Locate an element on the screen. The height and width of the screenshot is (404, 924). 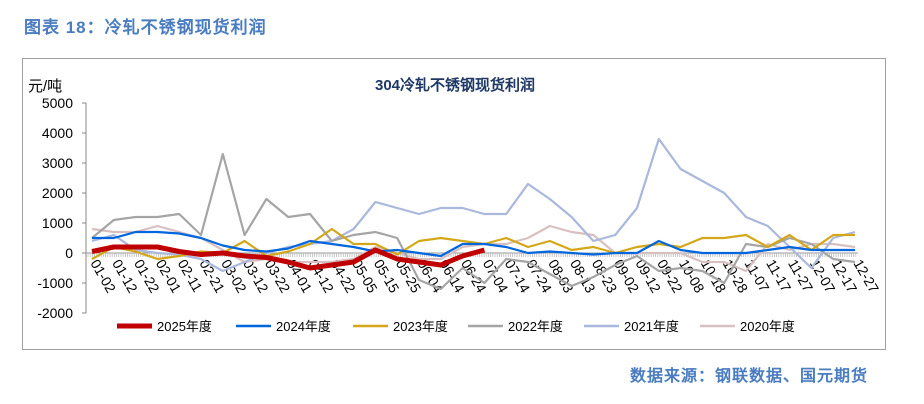
y-tick-label: -1000 is located at coordinates (55, 283).